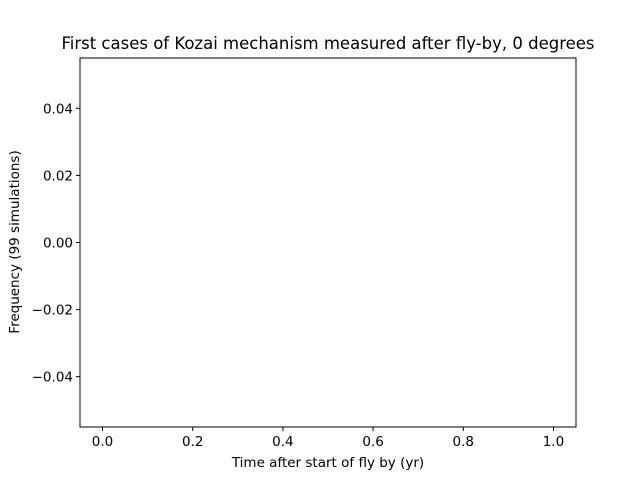  What do you see at coordinates (463, 442) in the screenshot?
I see `x-tick-label: 0.8` at bounding box center [463, 442].